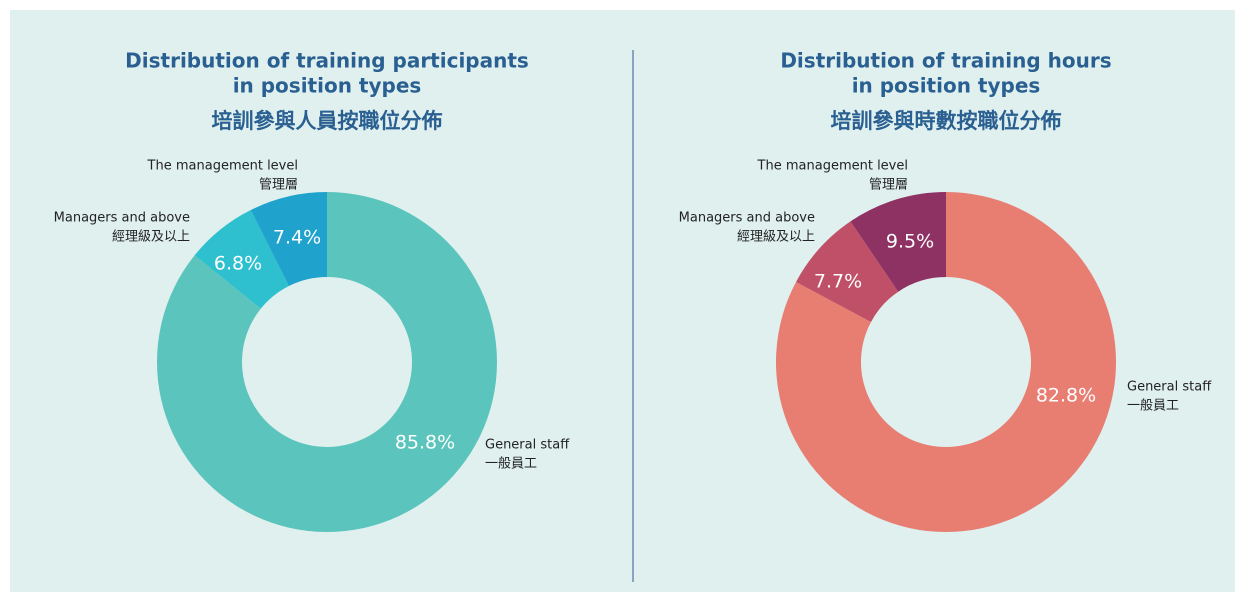  Describe the element at coordinates (1066, 396) in the screenshot. I see `value-label: 82.8%` at that location.